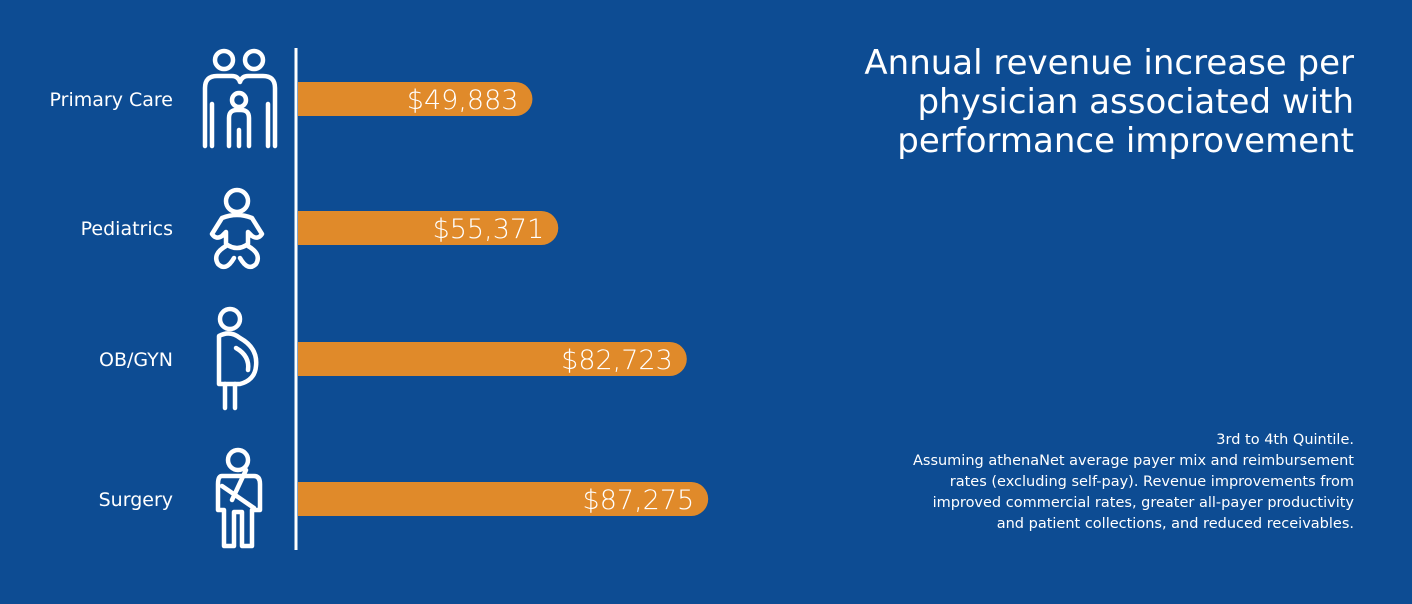 This screenshot has height=604, width=1412. I want to click on category-labels: Primary Care Pediatrics OB/GYN Surgery, so click(111, 300).